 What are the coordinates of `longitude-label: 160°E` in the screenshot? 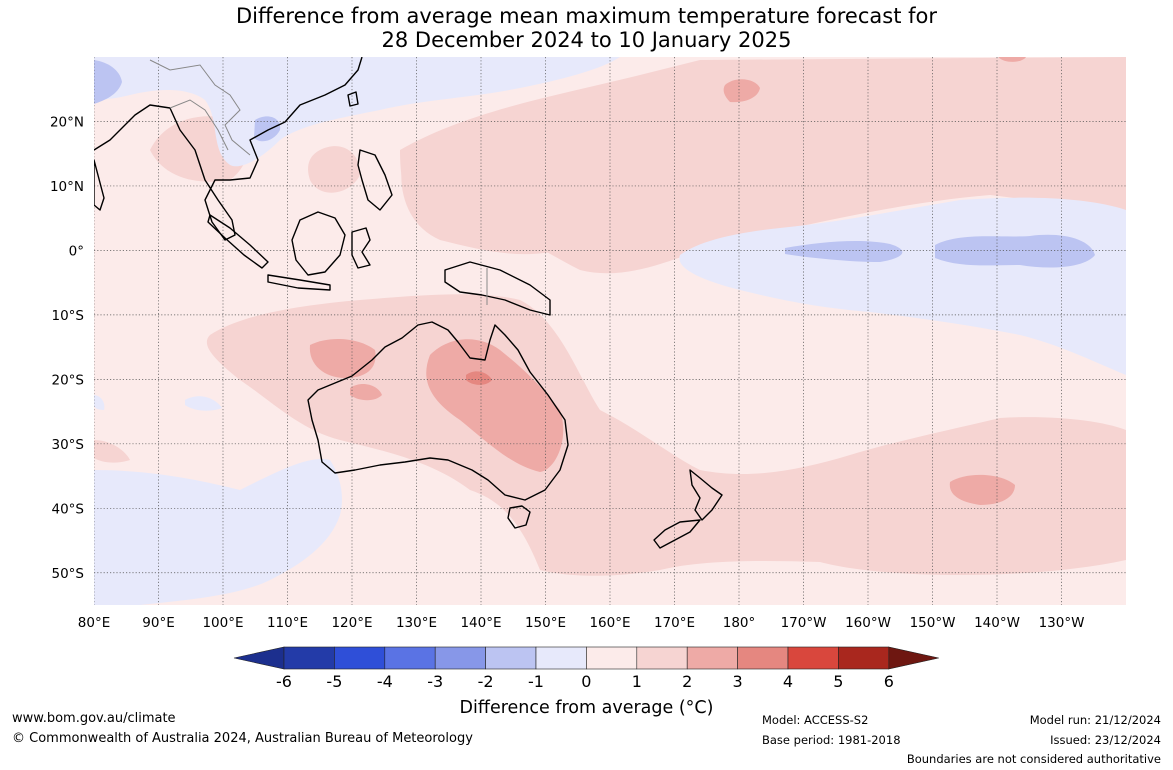 It's located at (609, 623).